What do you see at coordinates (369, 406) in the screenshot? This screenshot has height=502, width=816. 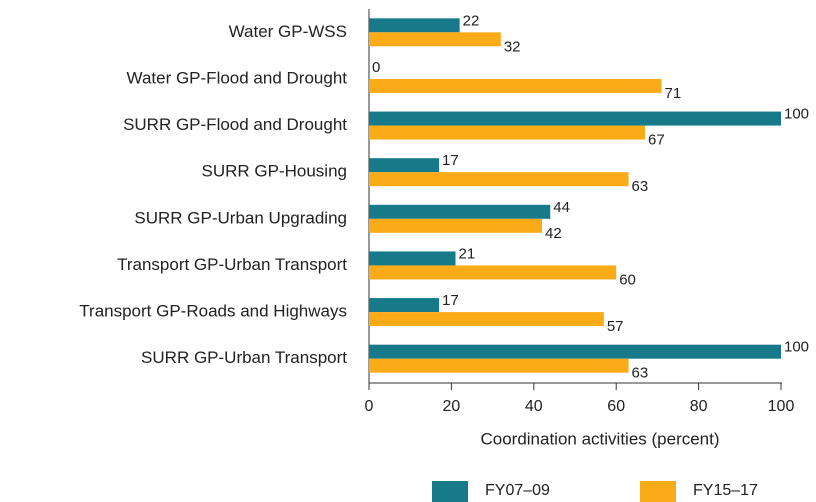 I see `x-tick-label: 0` at bounding box center [369, 406].